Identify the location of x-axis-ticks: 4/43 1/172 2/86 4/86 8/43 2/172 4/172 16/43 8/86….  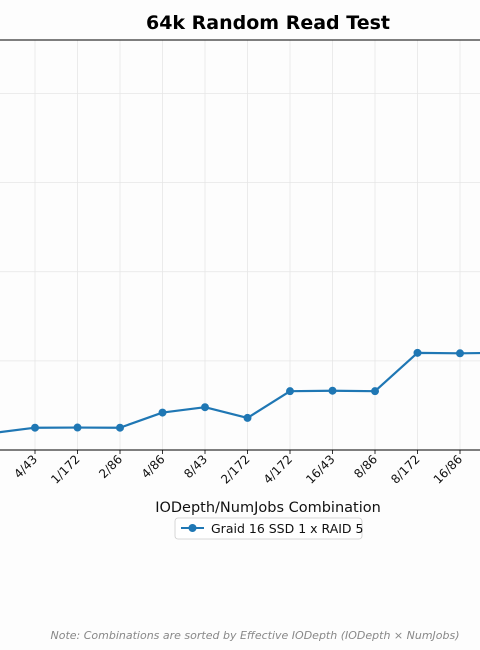
(238, 468).